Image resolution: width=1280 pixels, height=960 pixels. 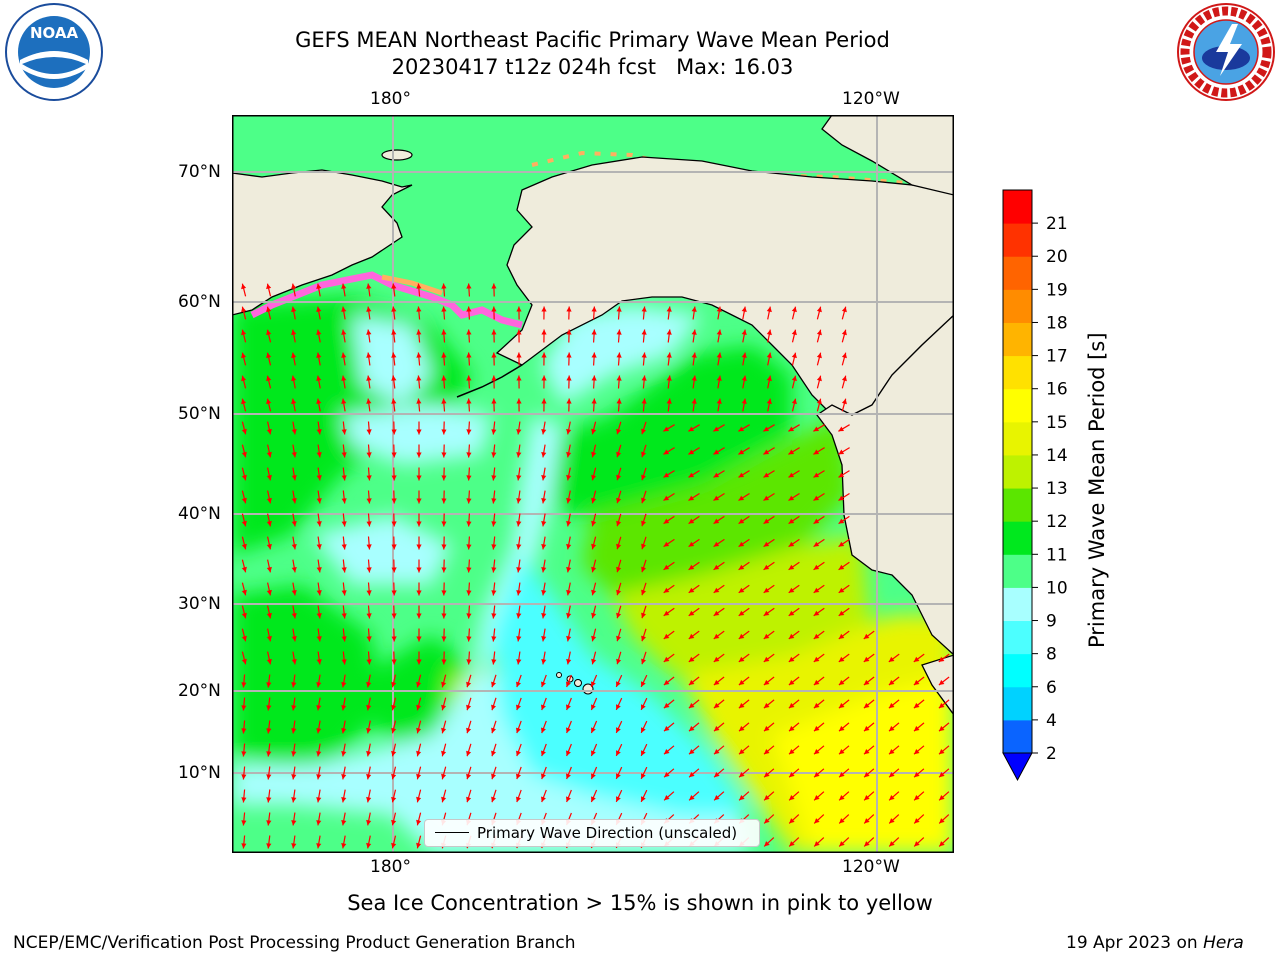 I want to click on land-alaska, so click(x=724, y=286).